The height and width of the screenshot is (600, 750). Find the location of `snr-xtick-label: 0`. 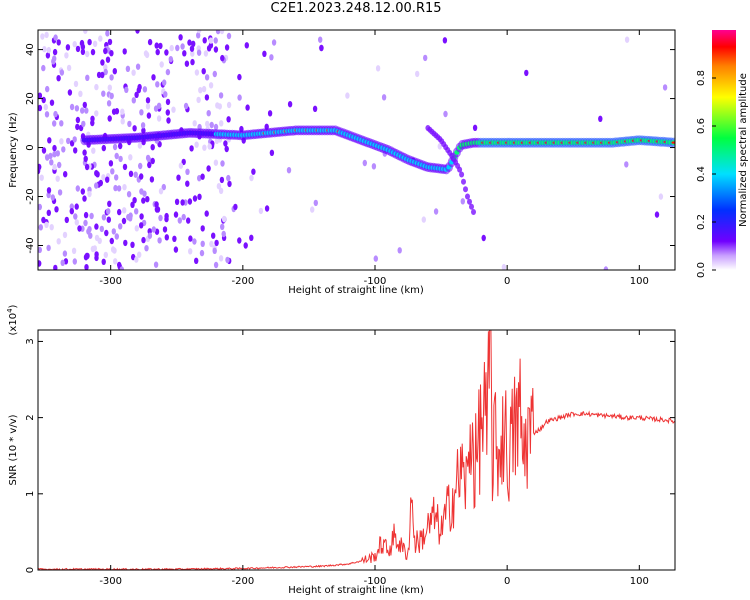

snr-xtick-label: 0 is located at coordinates (507, 581).